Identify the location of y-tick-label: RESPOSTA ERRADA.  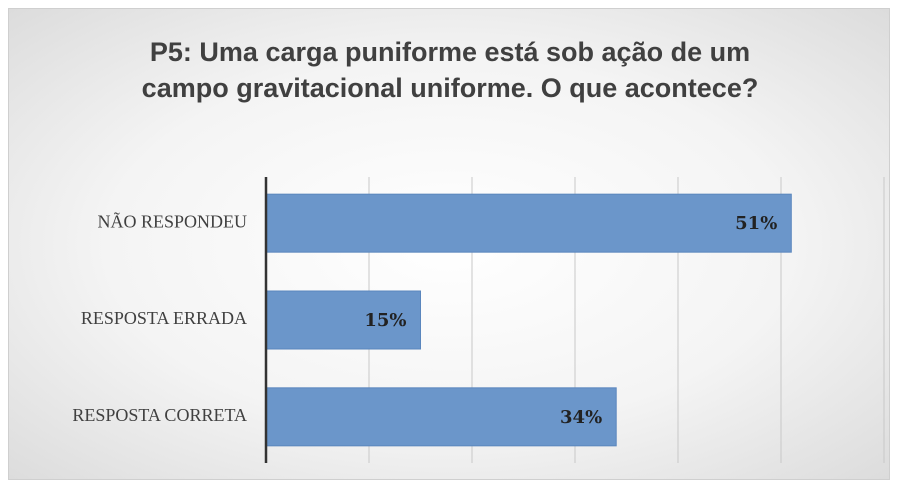
(164, 318).